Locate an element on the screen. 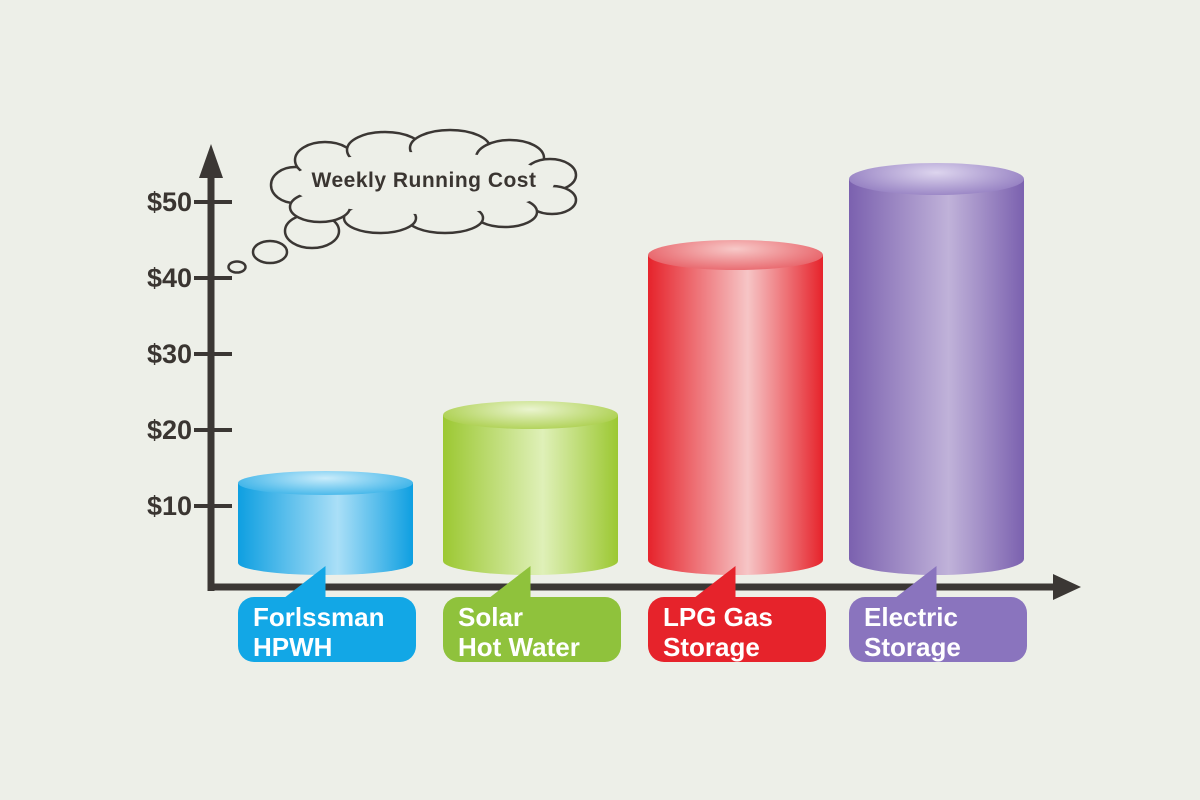 The width and height of the screenshot is (1200, 800). y-tick-label-20: $20 is located at coordinates (169, 430).